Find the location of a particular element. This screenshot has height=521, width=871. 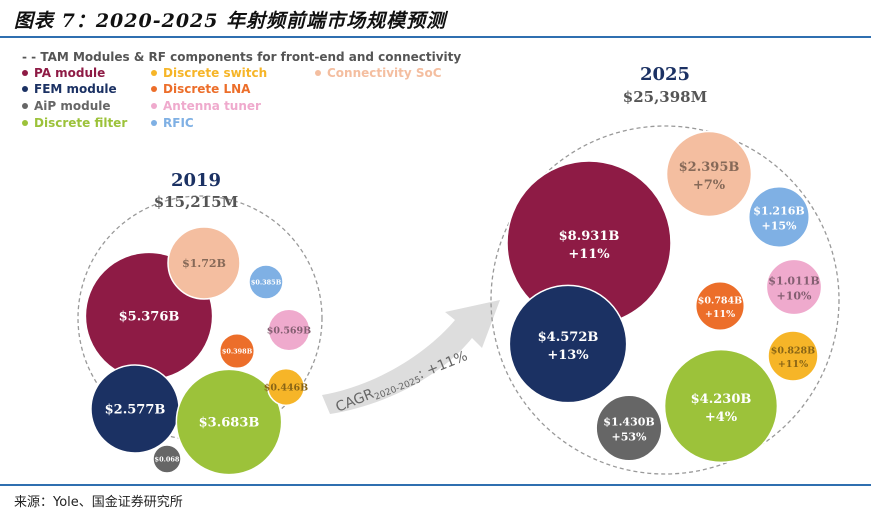

value-label-aip-module-2019: $0.068 is located at coordinates (167, 459).